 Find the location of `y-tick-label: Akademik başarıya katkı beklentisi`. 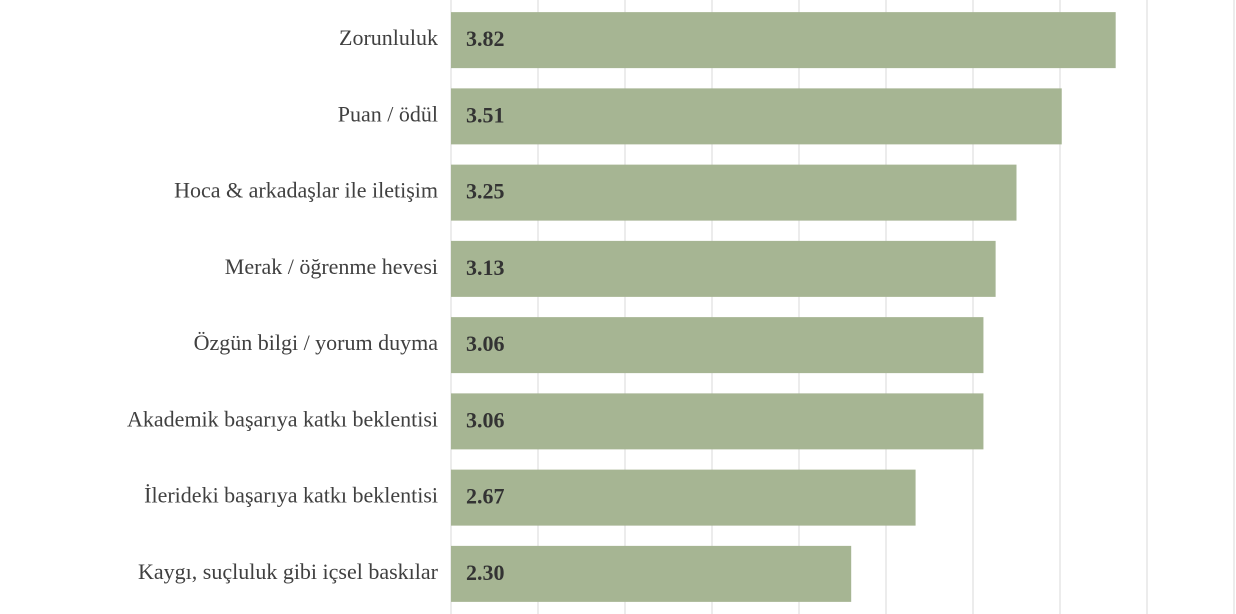

y-tick-label: Akademik başarıya katkı beklentisi is located at coordinates (282, 418).